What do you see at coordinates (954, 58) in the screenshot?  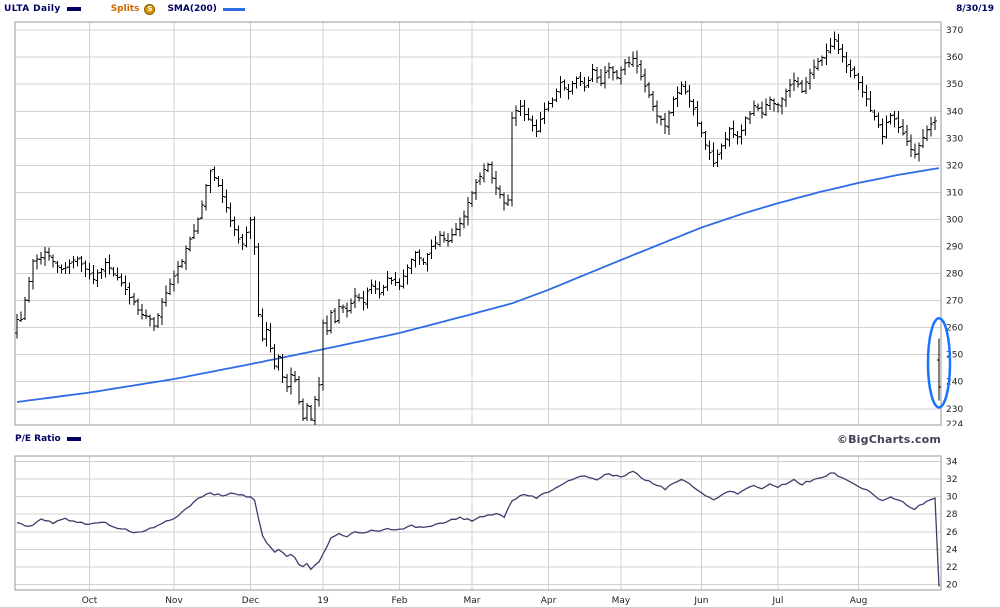 I see `svg-text: 360` at bounding box center [954, 58].